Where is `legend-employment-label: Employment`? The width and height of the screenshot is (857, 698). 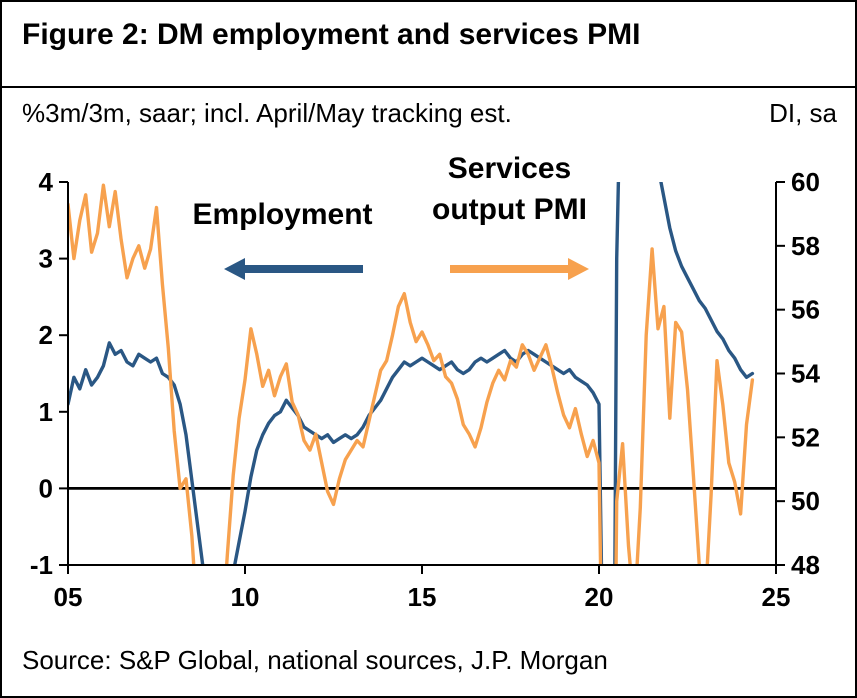
legend-employment-label: Employment is located at coordinates (282, 214).